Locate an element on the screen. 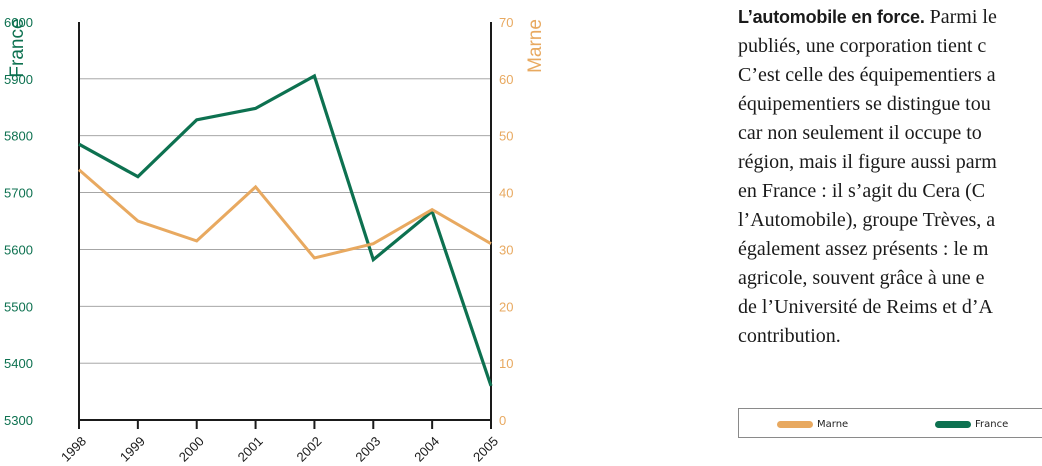 The width and height of the screenshot is (1042, 466). legend-item-marne: Marne is located at coordinates (812, 424).